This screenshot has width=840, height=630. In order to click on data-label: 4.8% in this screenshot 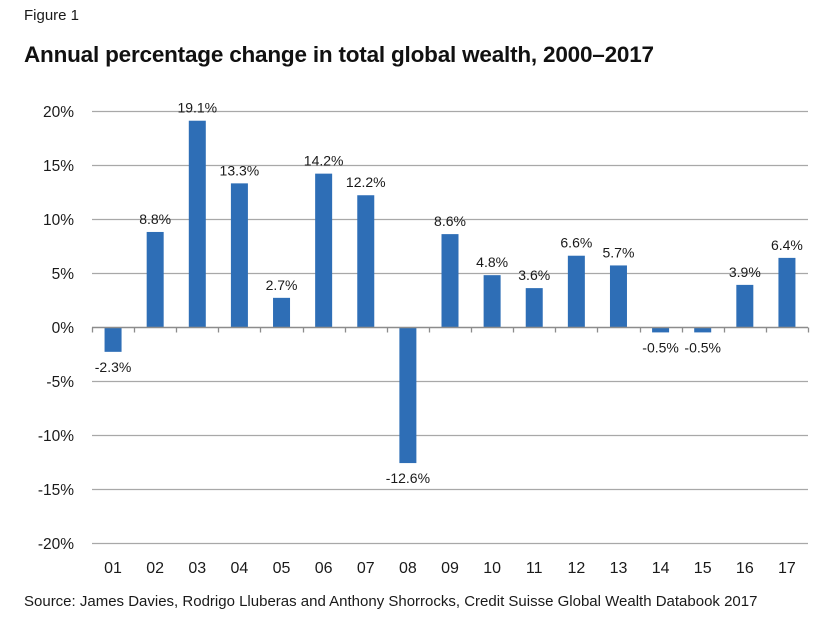, I will do `click(492, 262)`.